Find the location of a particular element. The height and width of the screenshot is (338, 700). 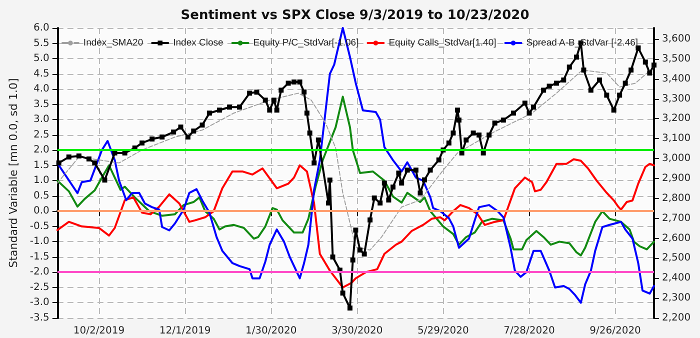

y2-tick-label: 3,400 is located at coordinates (676, 78).